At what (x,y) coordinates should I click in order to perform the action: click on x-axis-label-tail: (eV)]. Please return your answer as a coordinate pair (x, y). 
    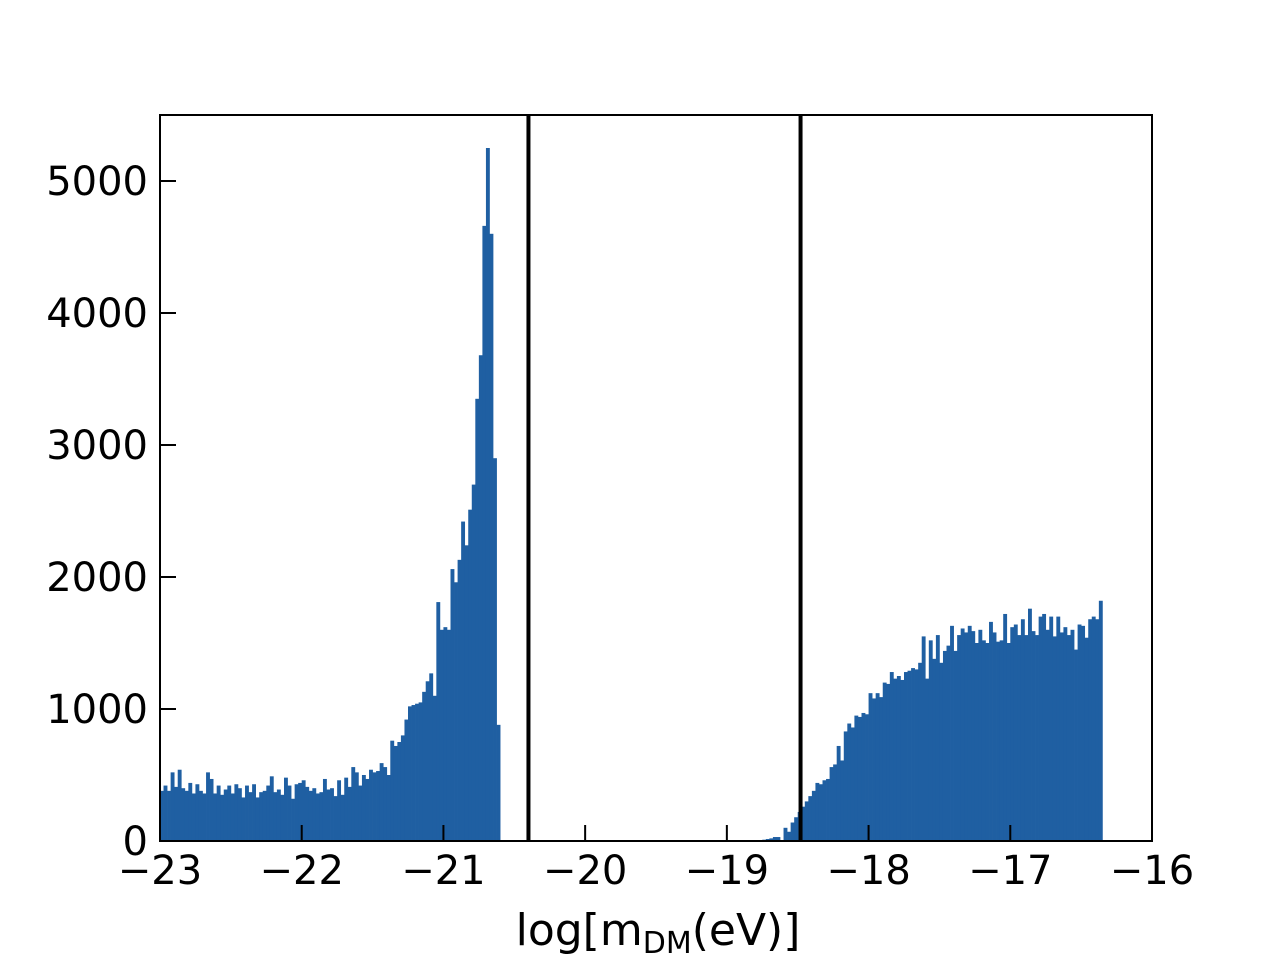
    Looking at the image, I should click on (746, 930).